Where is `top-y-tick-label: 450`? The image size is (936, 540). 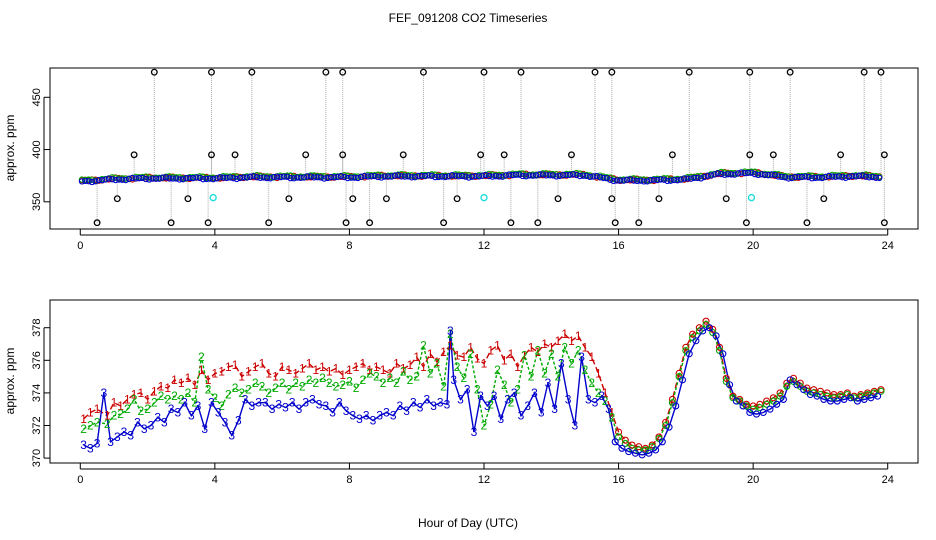 top-y-tick-label: 450 is located at coordinates (37, 97).